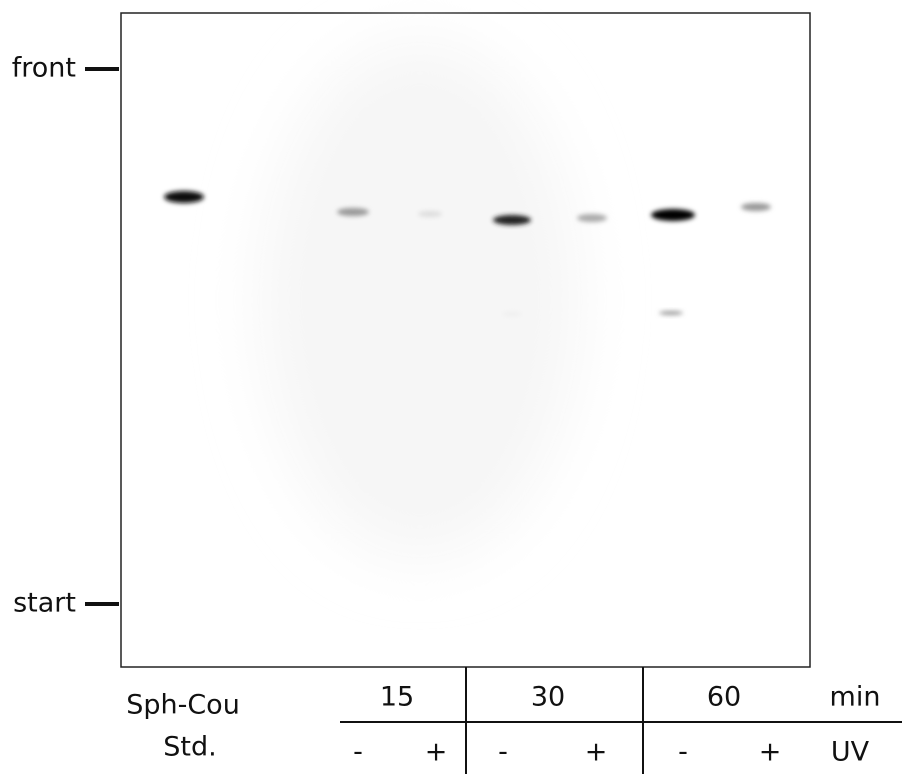 The width and height of the screenshot is (902, 774). What do you see at coordinates (724, 697) in the screenshot?
I see `time-label: 60` at bounding box center [724, 697].